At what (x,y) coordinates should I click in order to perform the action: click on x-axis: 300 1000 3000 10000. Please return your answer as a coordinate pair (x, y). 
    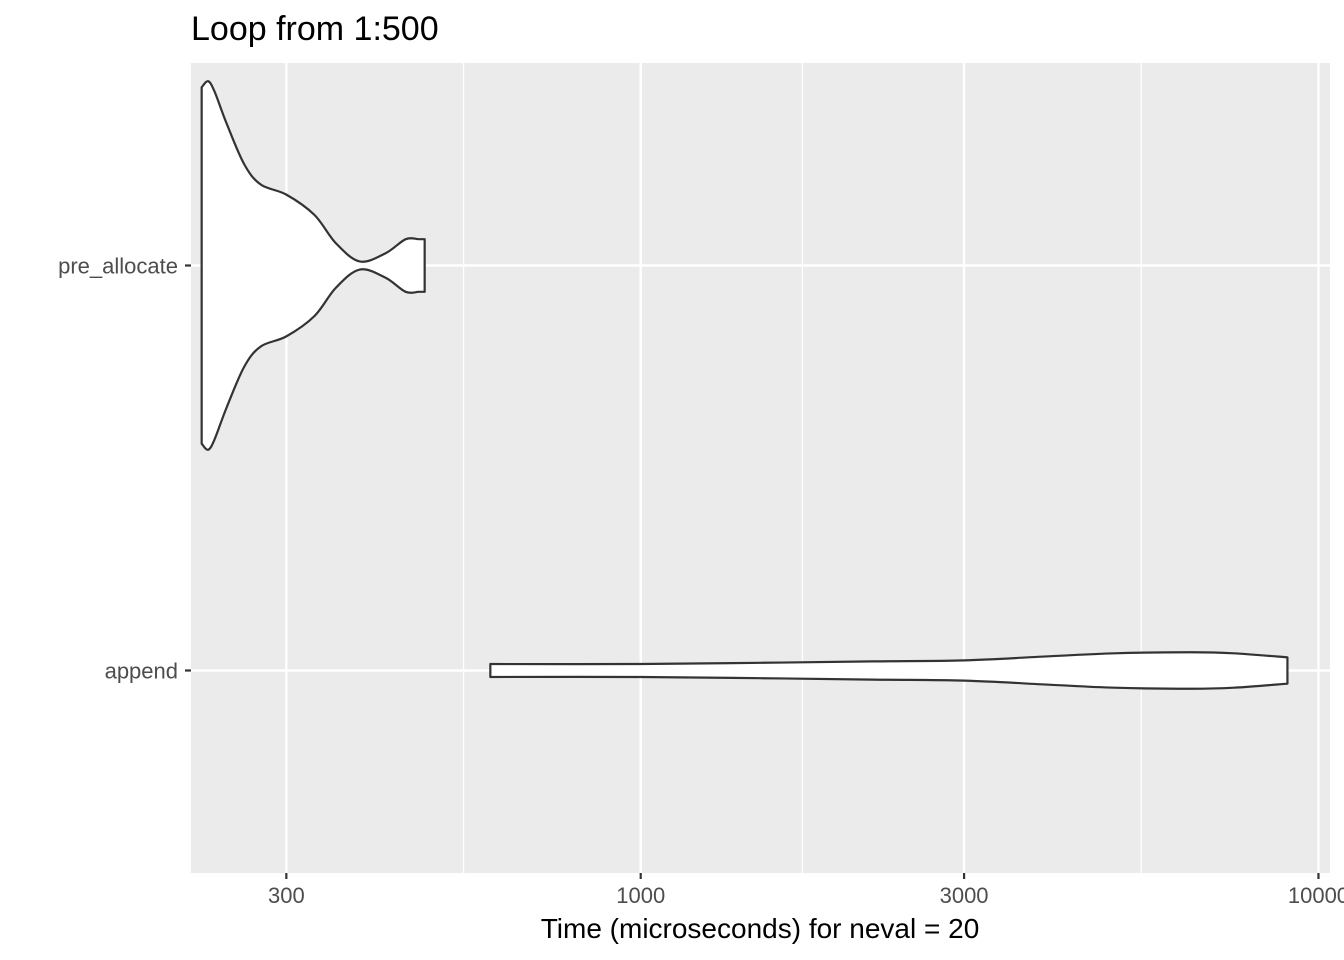
    Looking at the image, I should click on (806, 890).